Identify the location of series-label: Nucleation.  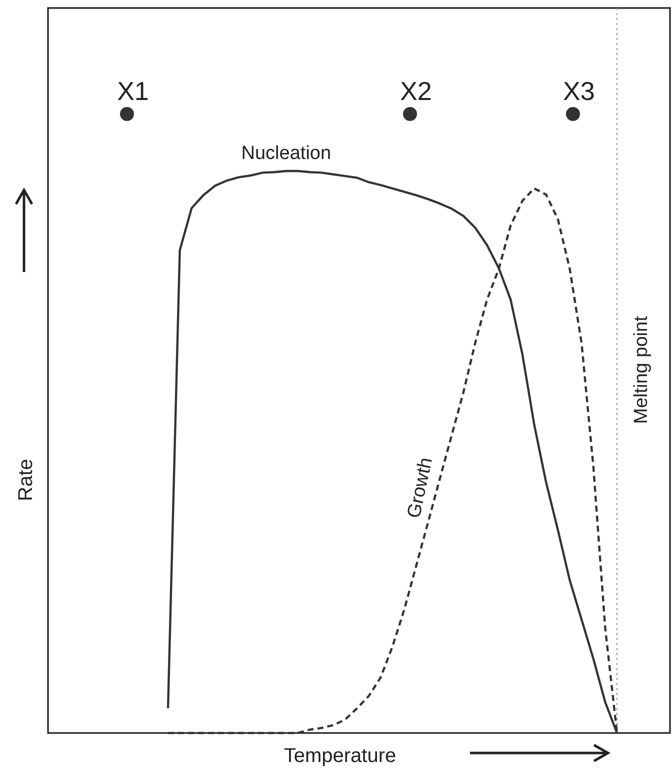
(286, 153).